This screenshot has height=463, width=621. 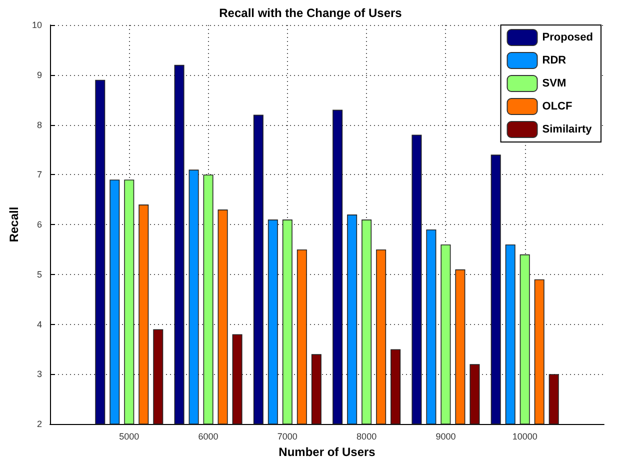 I want to click on y-tick-label: 6, so click(x=39, y=225).